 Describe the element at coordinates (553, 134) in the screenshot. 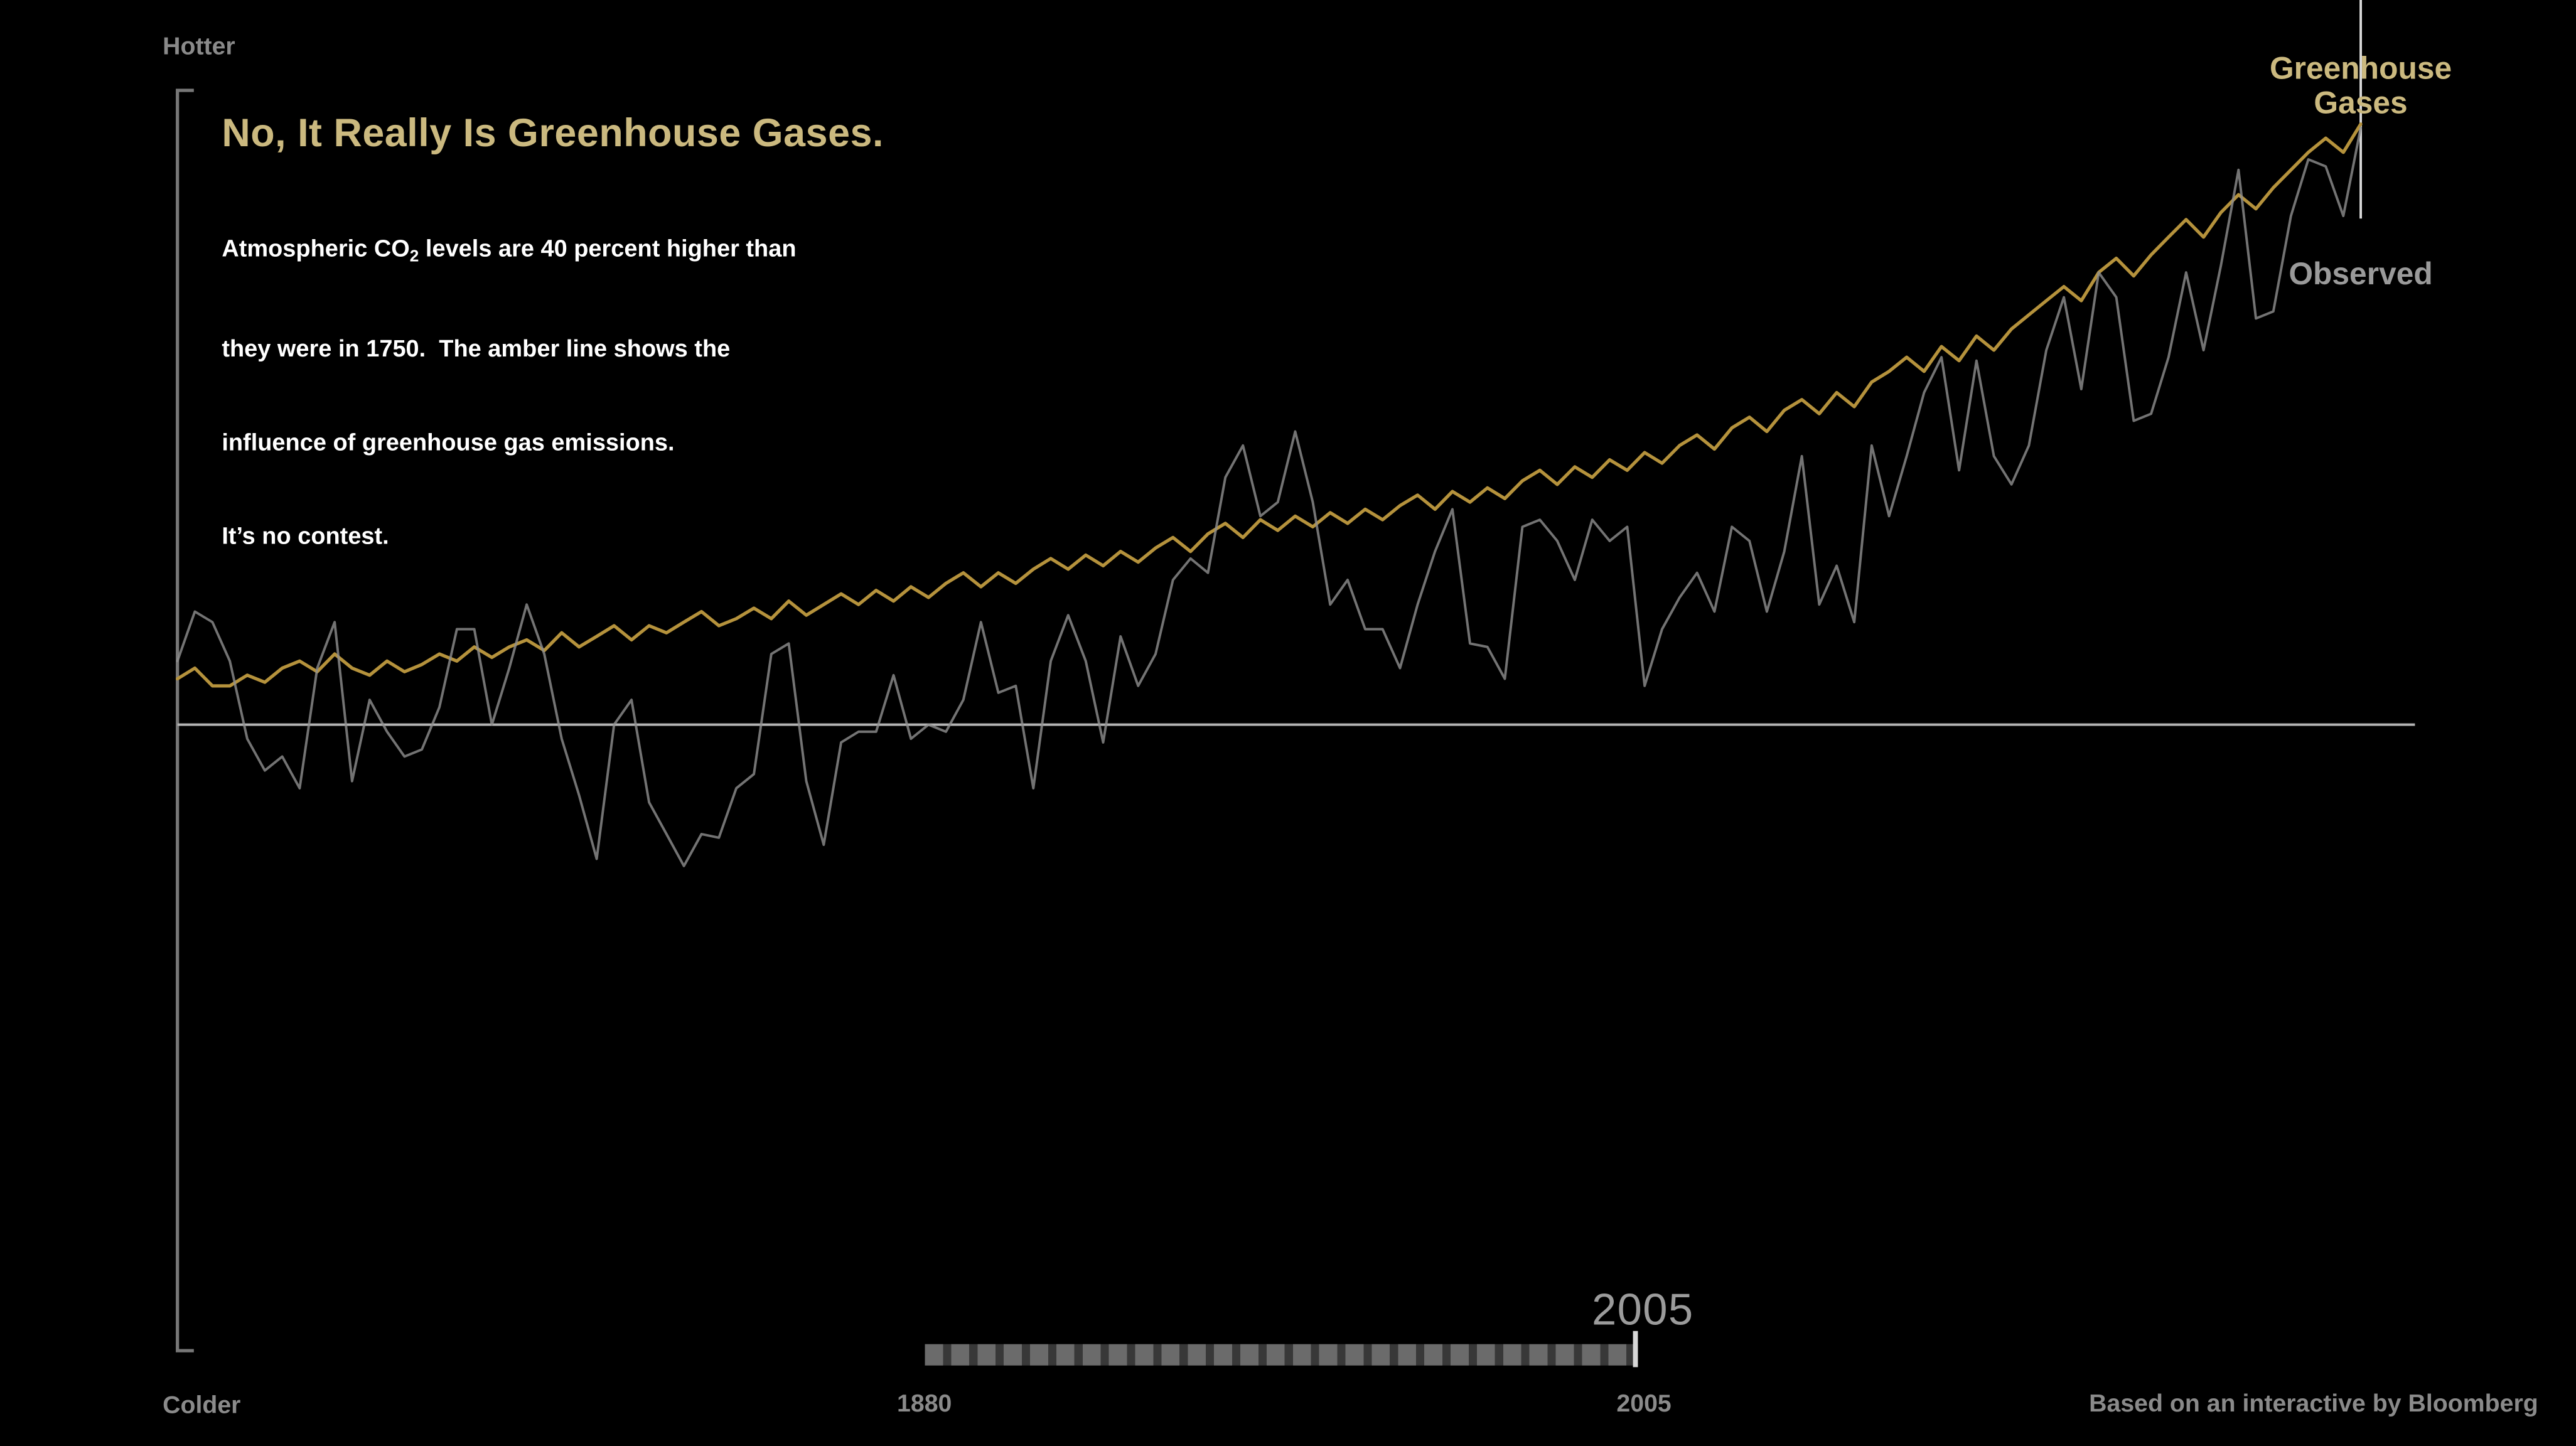

I see `chart-title: No, It Really Is Greenhouse Gases.` at that location.